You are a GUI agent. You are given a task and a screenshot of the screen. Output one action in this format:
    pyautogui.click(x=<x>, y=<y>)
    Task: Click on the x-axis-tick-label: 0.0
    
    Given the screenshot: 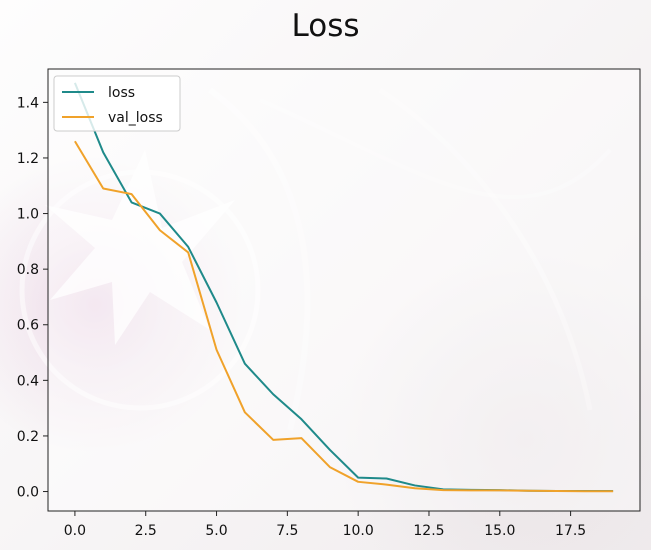 What is the action you would take?
    pyautogui.click(x=75, y=531)
    